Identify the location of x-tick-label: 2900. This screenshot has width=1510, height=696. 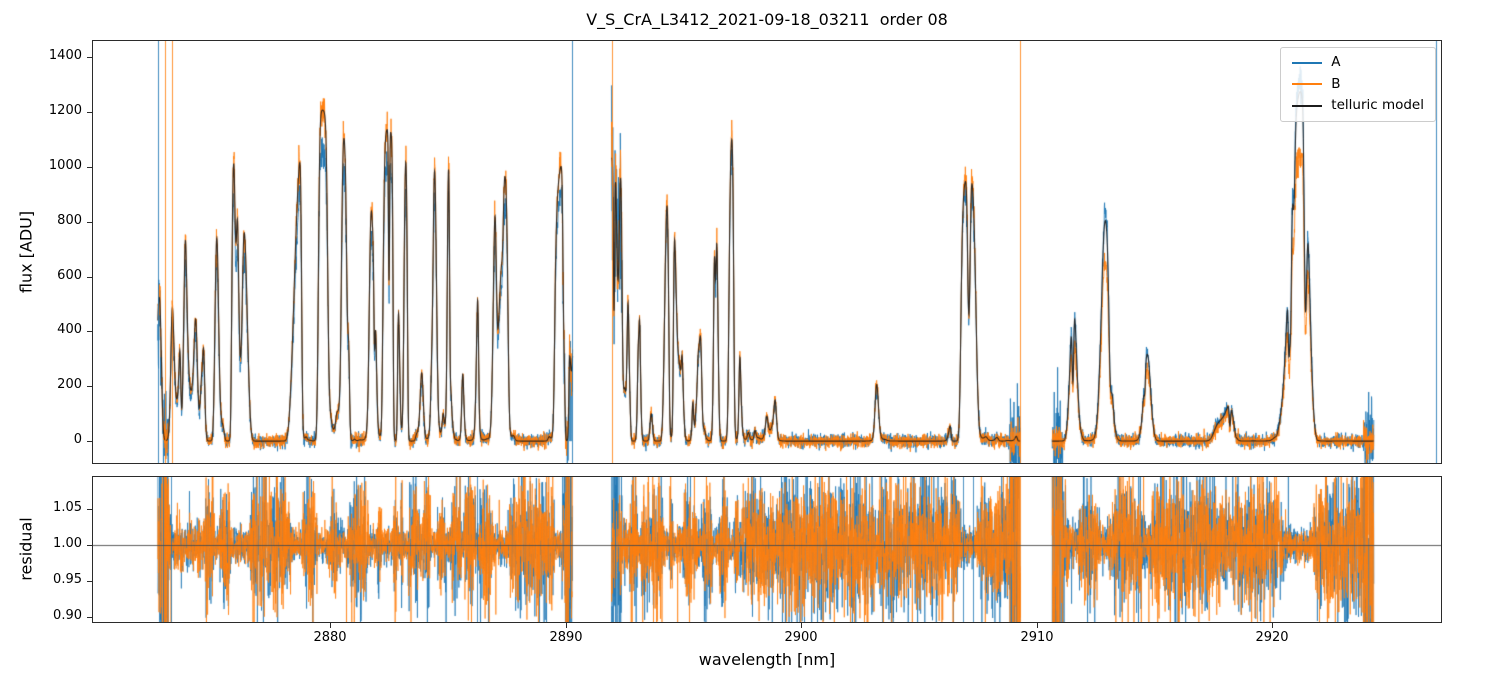
(801, 637).